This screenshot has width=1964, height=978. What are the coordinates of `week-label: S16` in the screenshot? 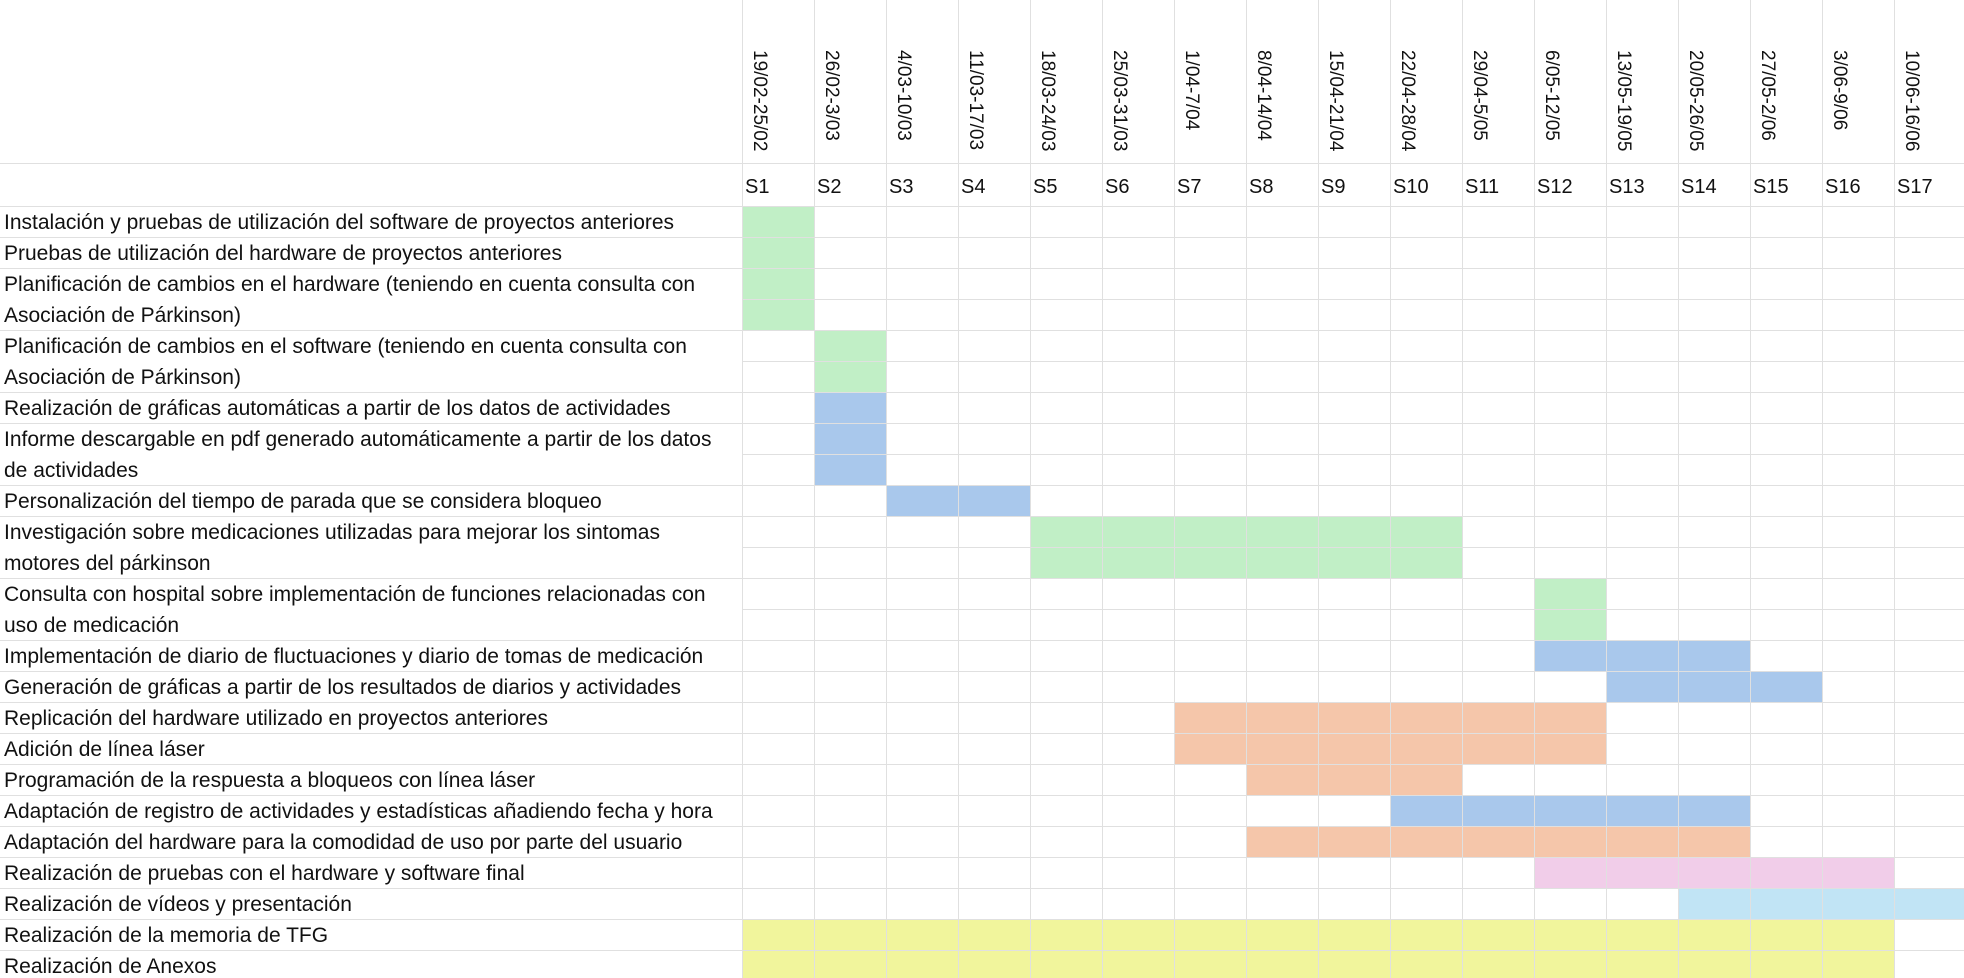 It's located at (1843, 187).